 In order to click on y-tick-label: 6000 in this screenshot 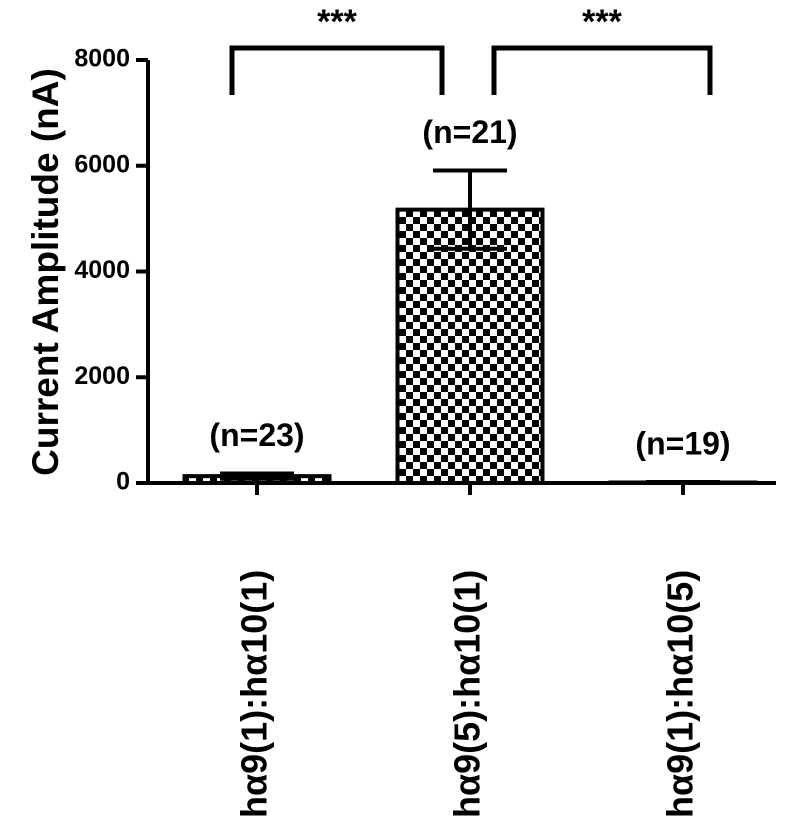, I will do `click(102, 164)`.